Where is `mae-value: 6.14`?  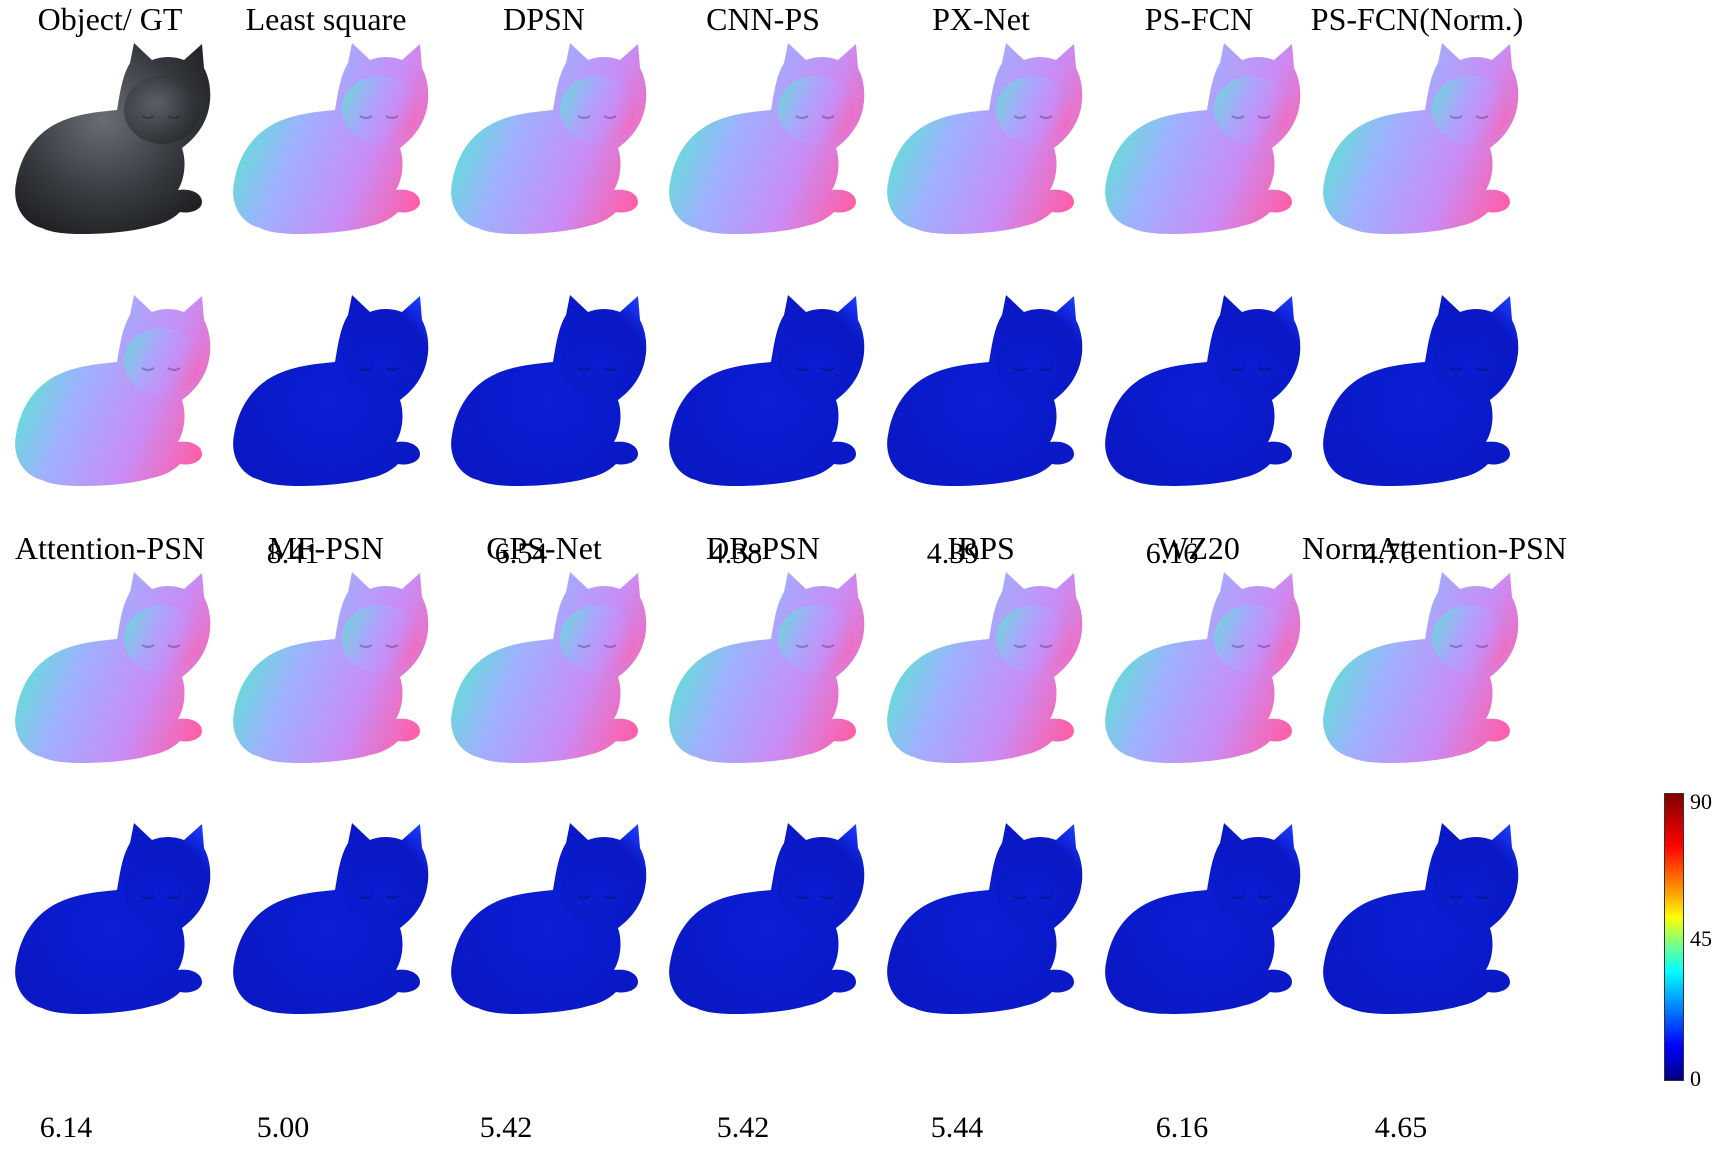 mae-value: 6.14 is located at coordinates (66, 1127).